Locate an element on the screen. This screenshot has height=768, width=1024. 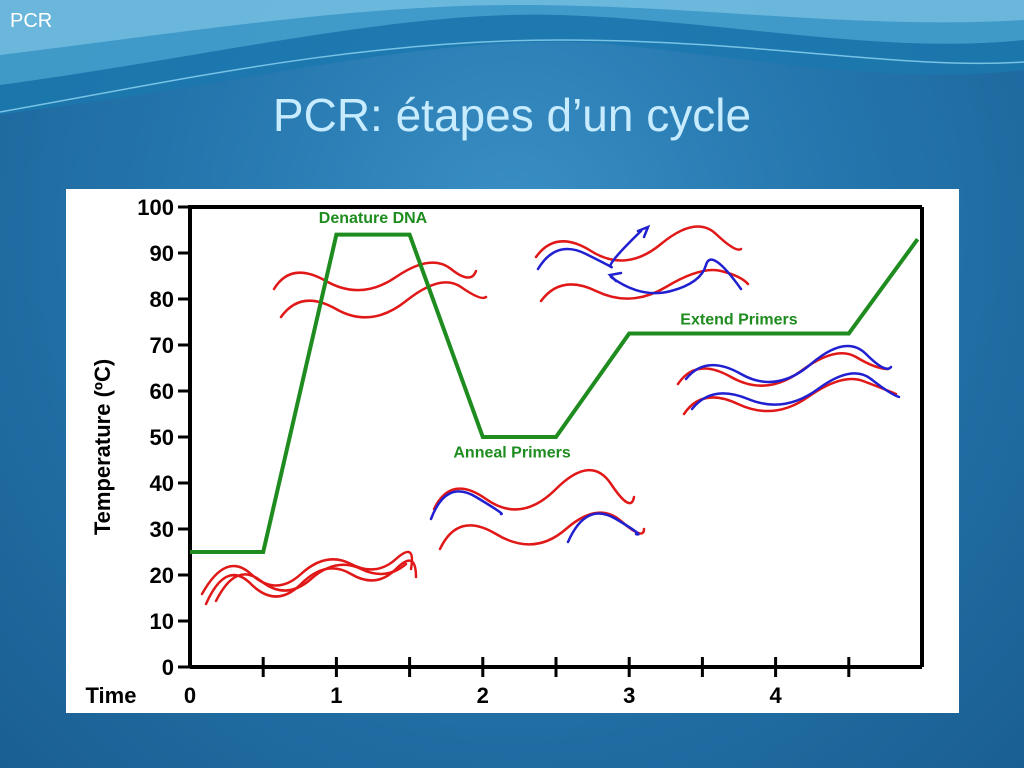
dna-double-strand-icon is located at coordinates (309, 578).